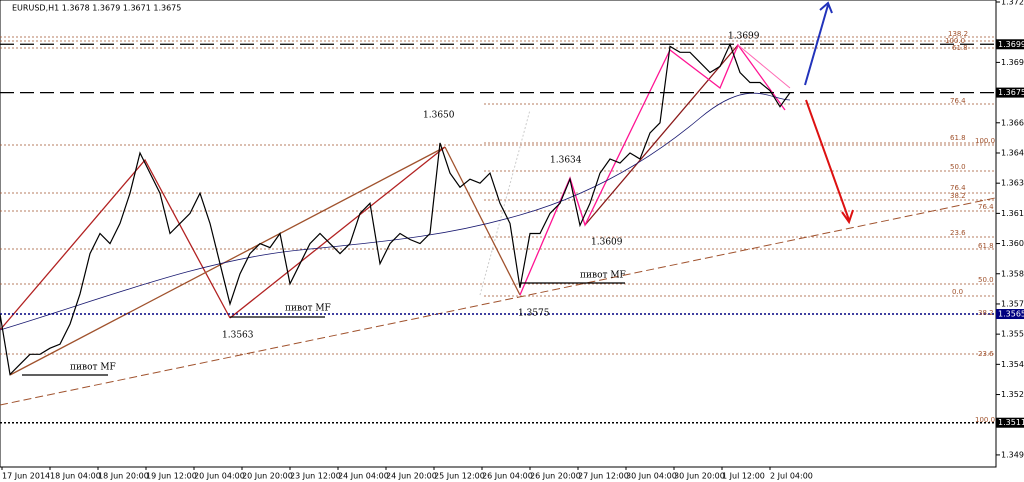 This screenshot has width=1024, height=482. I want to click on x-tick-label: 30 Jun 04:00, so click(651, 476).